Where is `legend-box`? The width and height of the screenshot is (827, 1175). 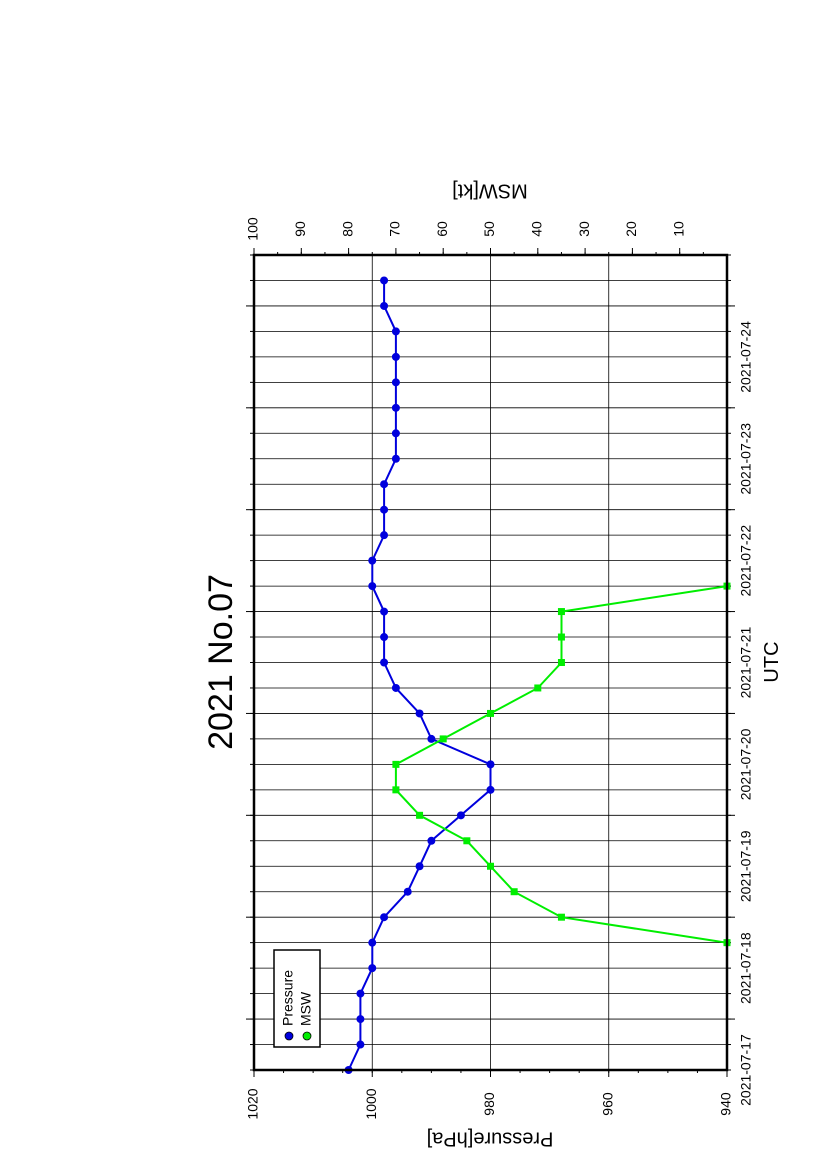
legend-box is located at coordinates (297, 998).